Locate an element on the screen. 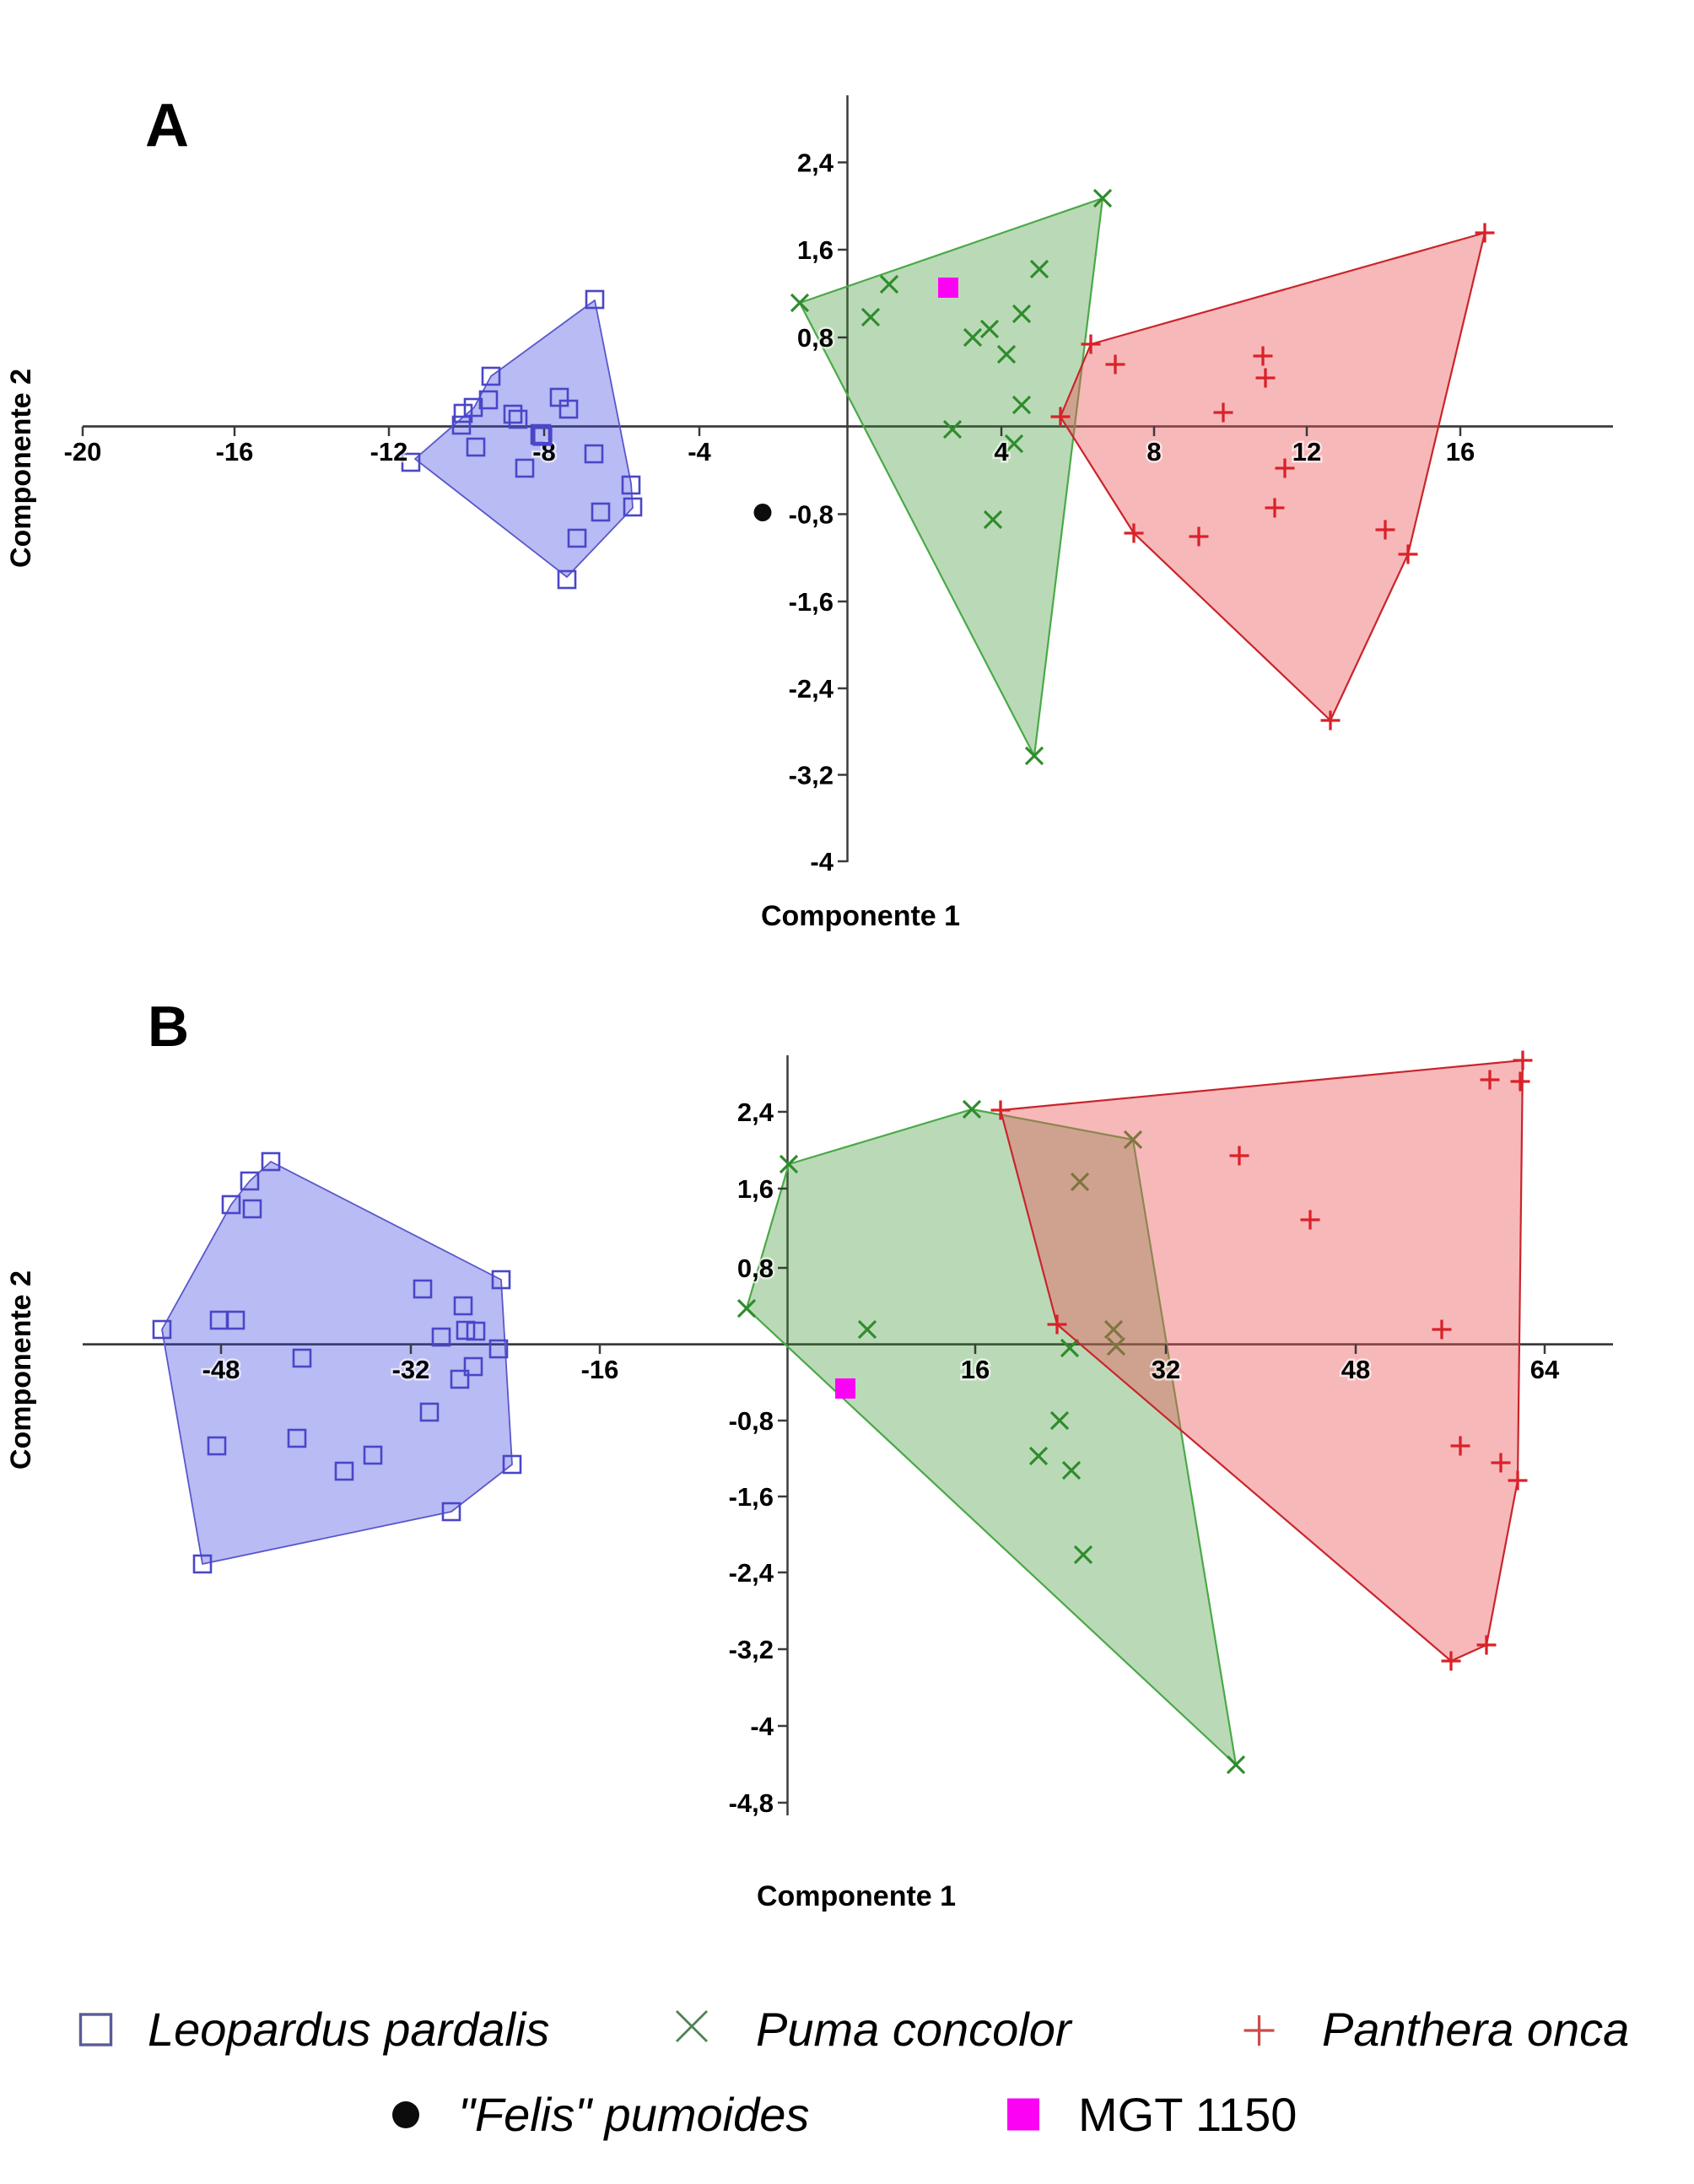 This screenshot has width=1694, height=2184. svg-text: -48 is located at coordinates (221, 1369).